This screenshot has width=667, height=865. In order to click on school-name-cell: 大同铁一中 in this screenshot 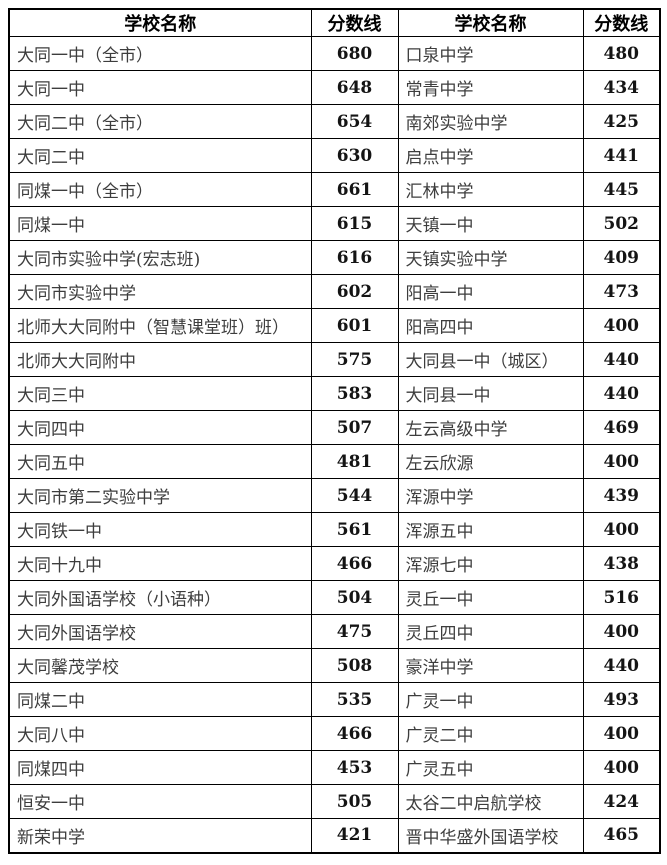, I will do `click(160, 529)`.